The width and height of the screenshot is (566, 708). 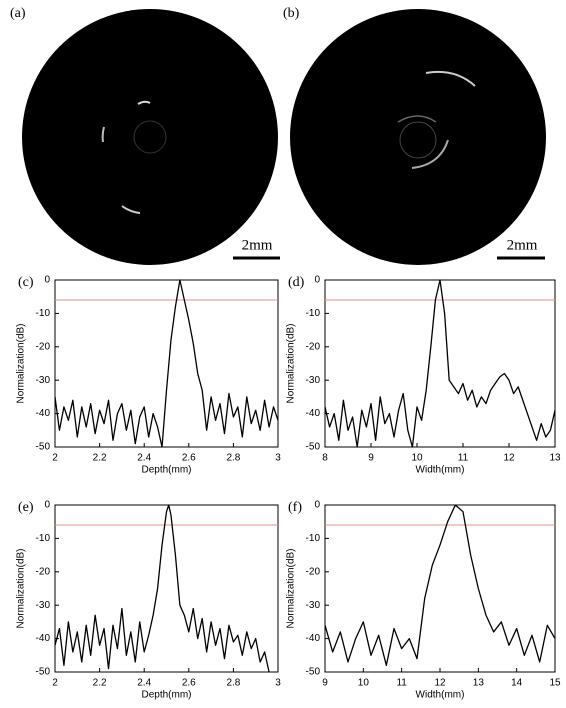 What do you see at coordinates (26, 507) in the screenshot?
I see `panel-label: (e)` at bounding box center [26, 507].